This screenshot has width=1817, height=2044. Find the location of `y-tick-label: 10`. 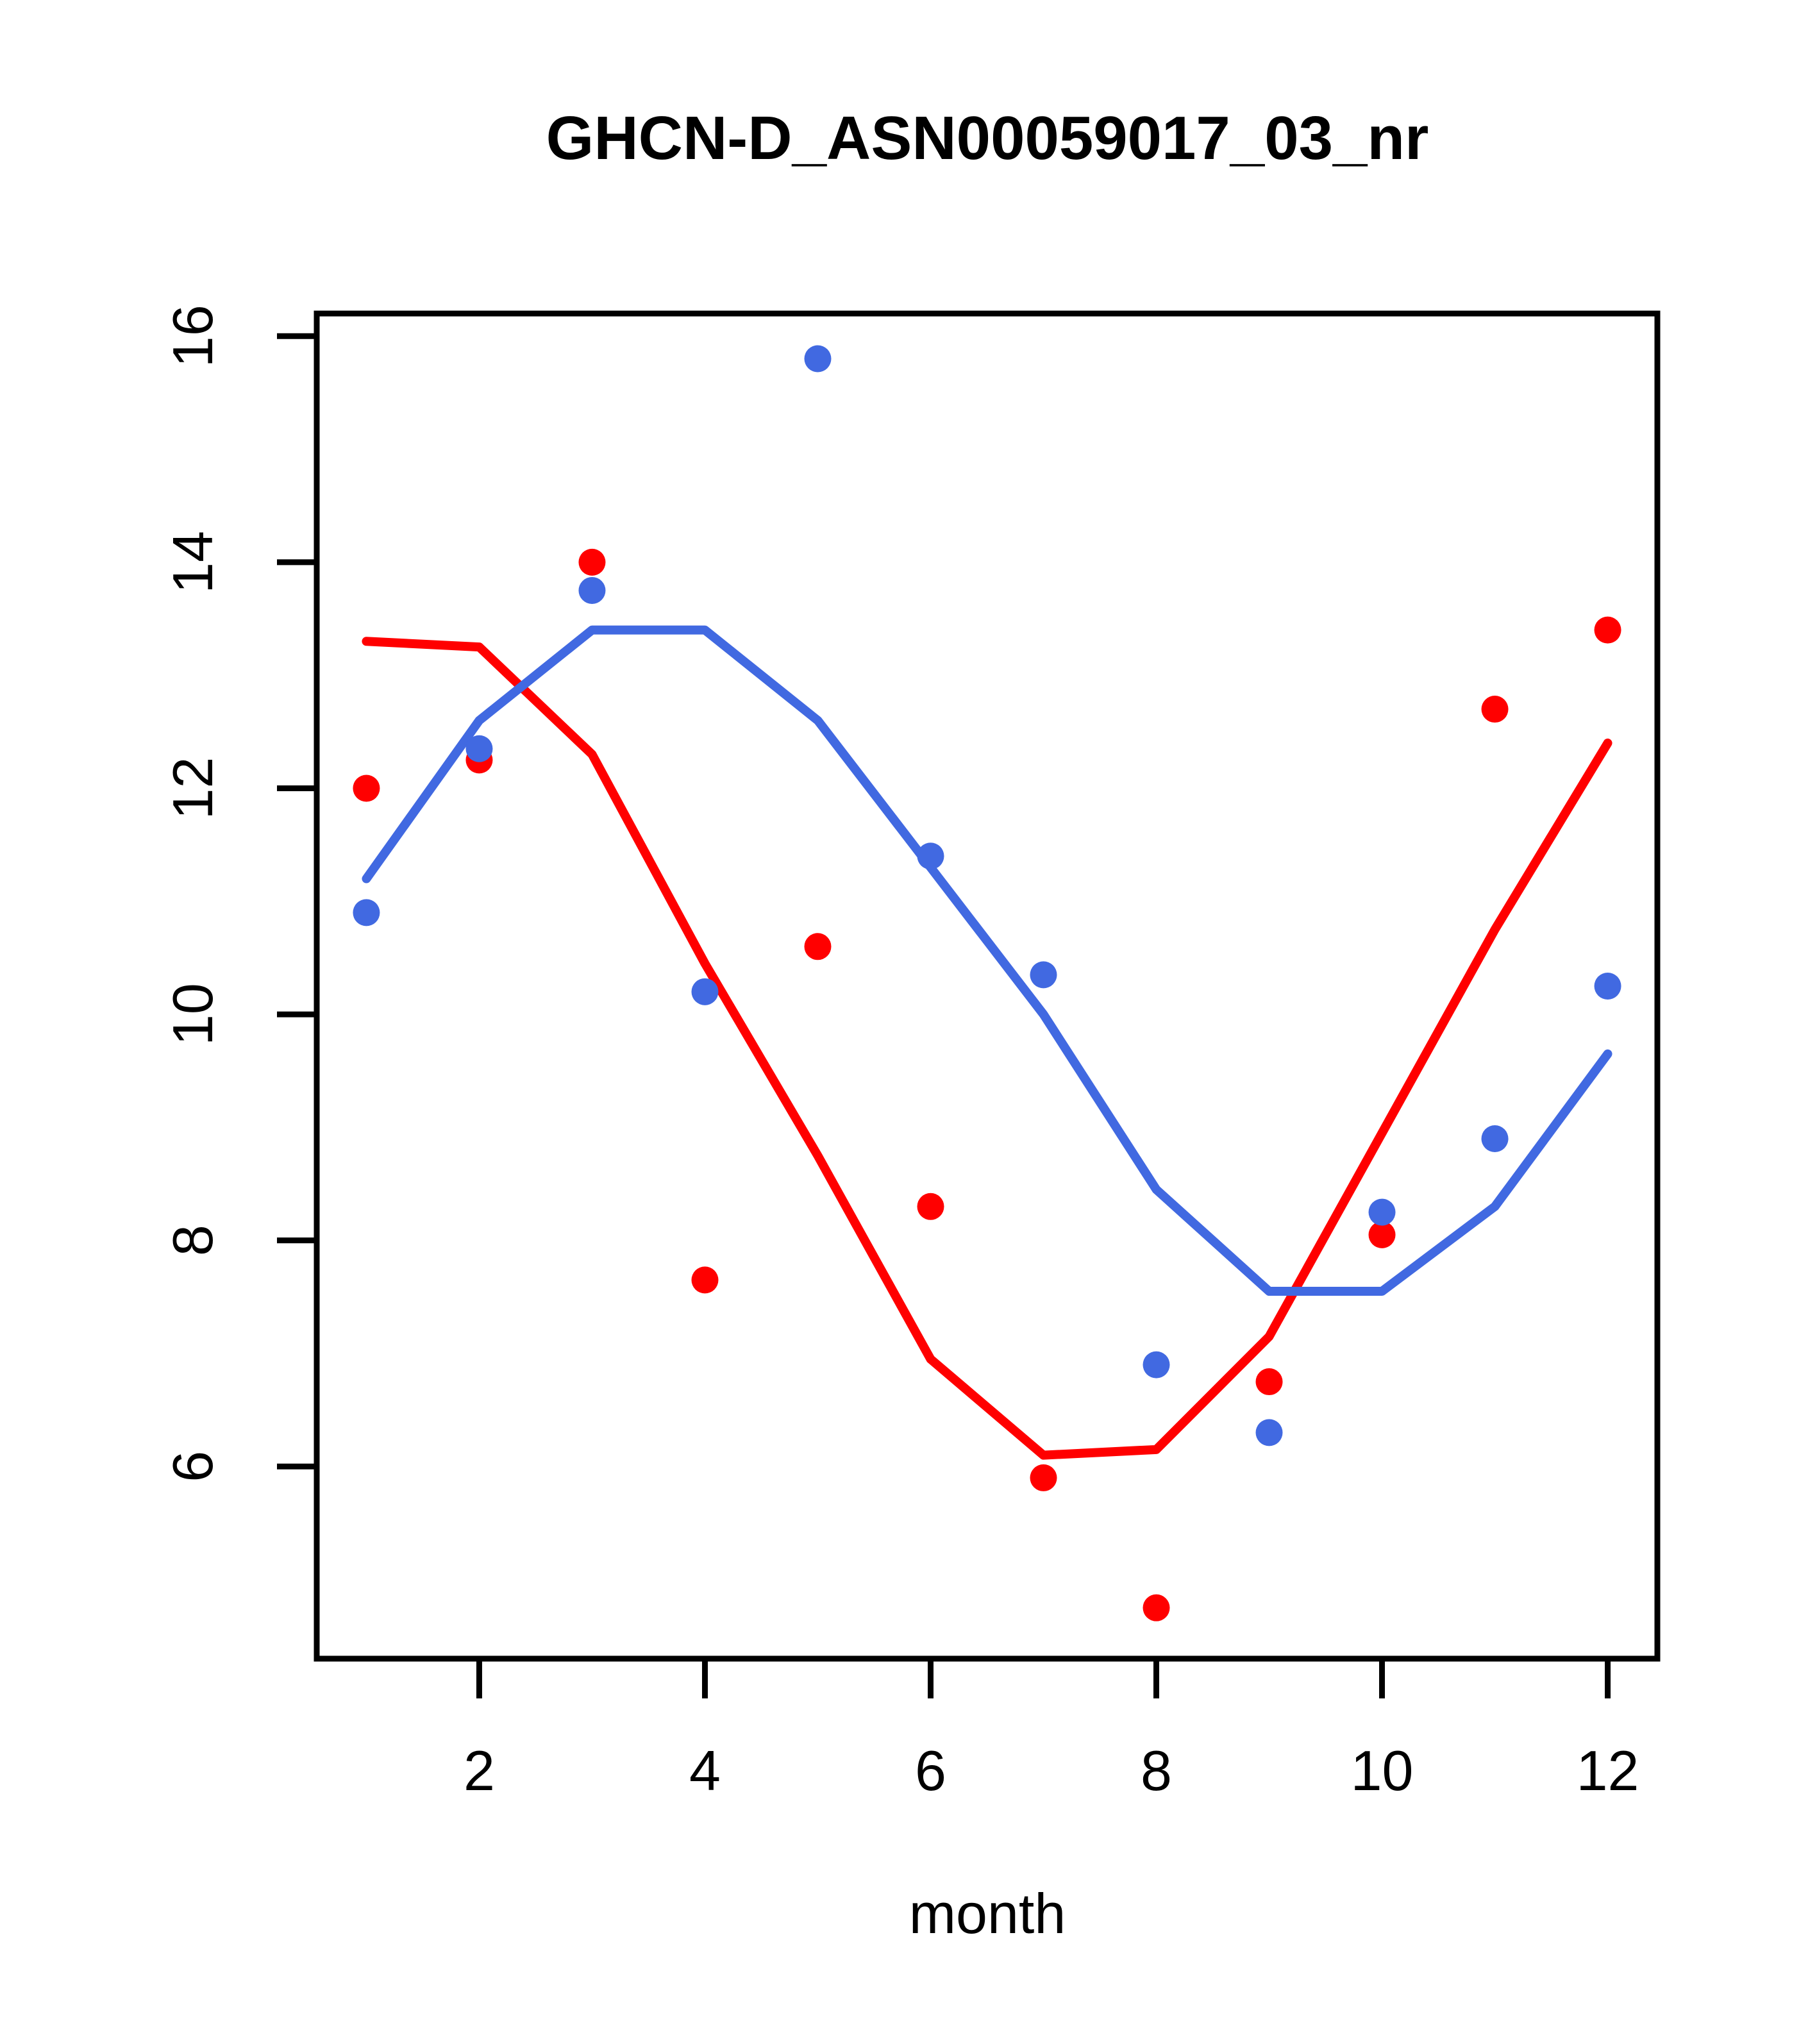

y-tick-label: 10 is located at coordinates (193, 1015).